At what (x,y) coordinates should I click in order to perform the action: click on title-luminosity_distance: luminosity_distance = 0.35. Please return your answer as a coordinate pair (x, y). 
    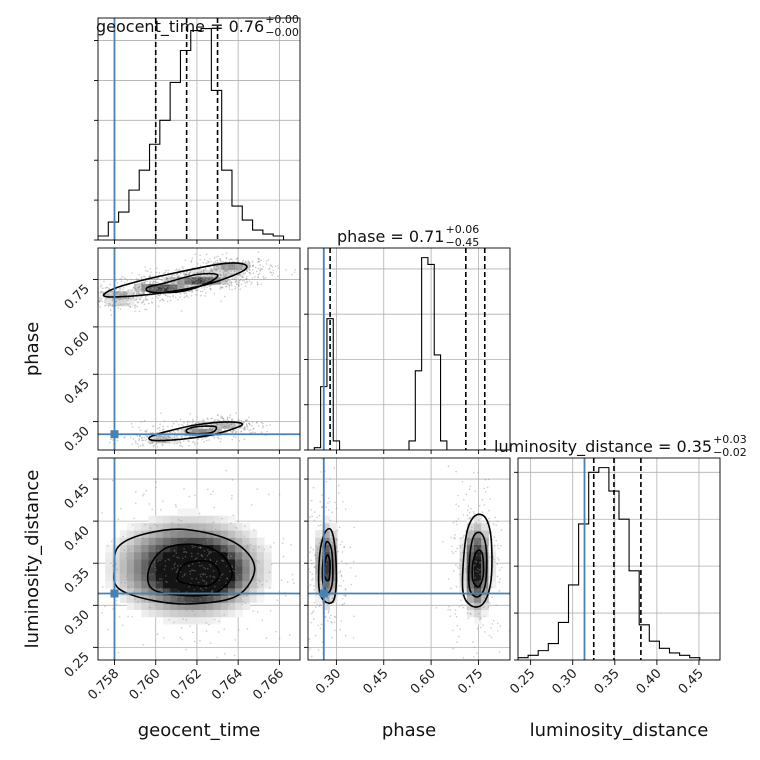
    Looking at the image, I should click on (603, 447).